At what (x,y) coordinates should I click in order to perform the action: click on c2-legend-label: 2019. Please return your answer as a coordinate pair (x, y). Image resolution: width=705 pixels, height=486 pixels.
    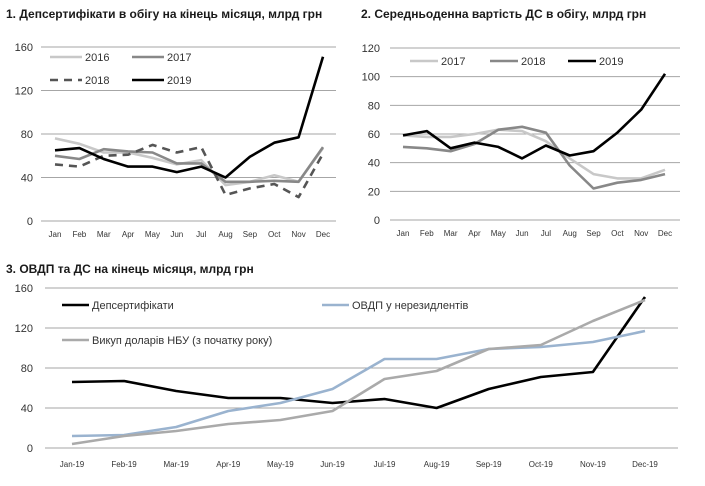
    Looking at the image, I should click on (611, 62).